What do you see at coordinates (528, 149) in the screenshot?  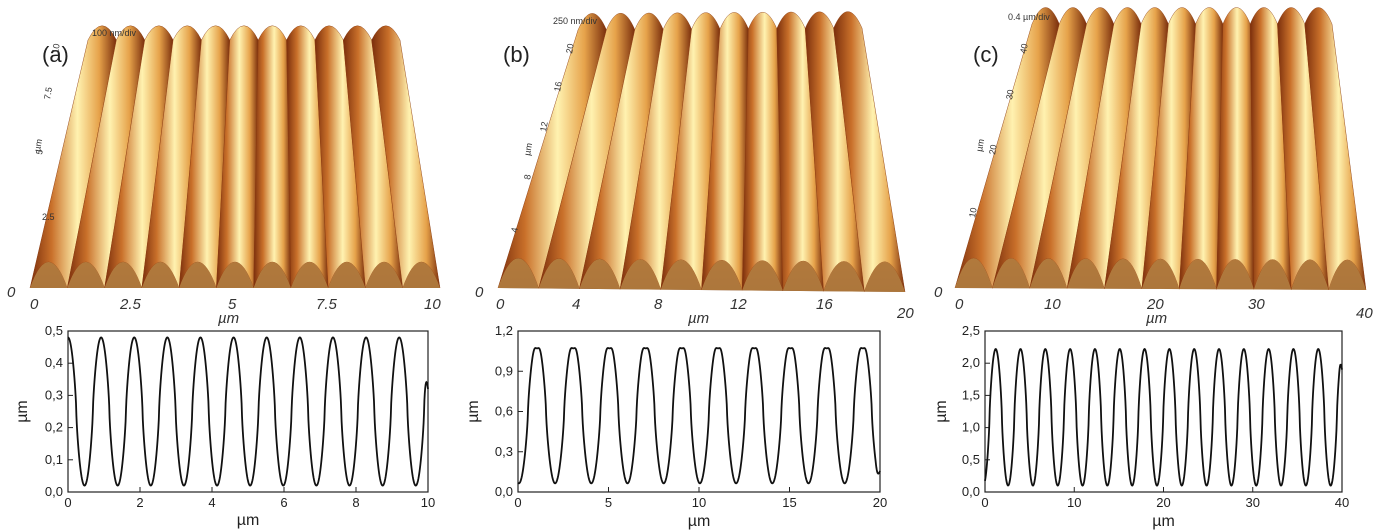 I see `panel-b-y-unit: µm` at bounding box center [528, 149].